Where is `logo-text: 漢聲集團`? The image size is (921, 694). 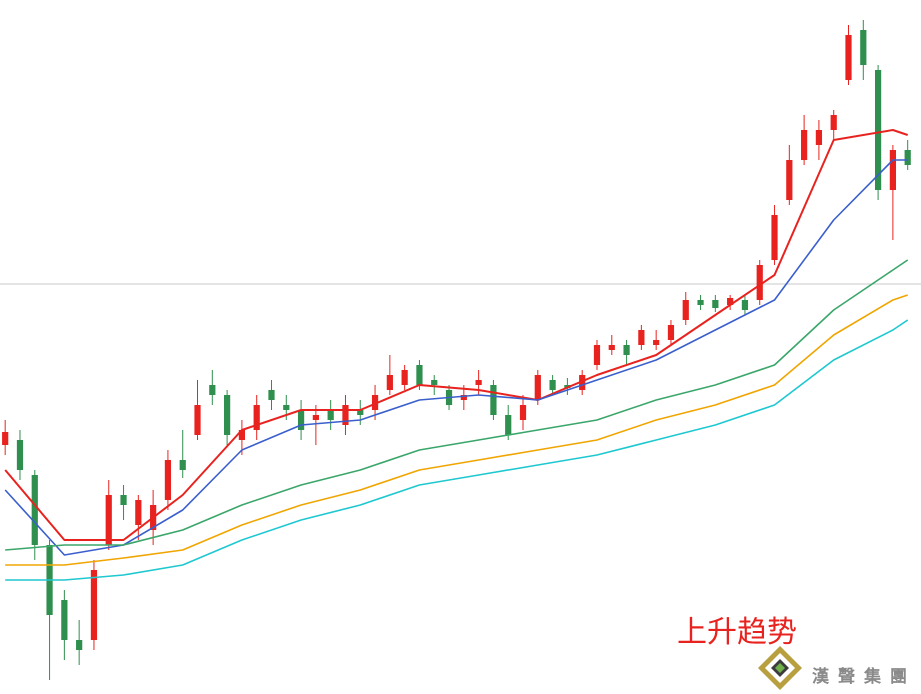 logo-text: 漢聲集團 is located at coordinates (864, 676).